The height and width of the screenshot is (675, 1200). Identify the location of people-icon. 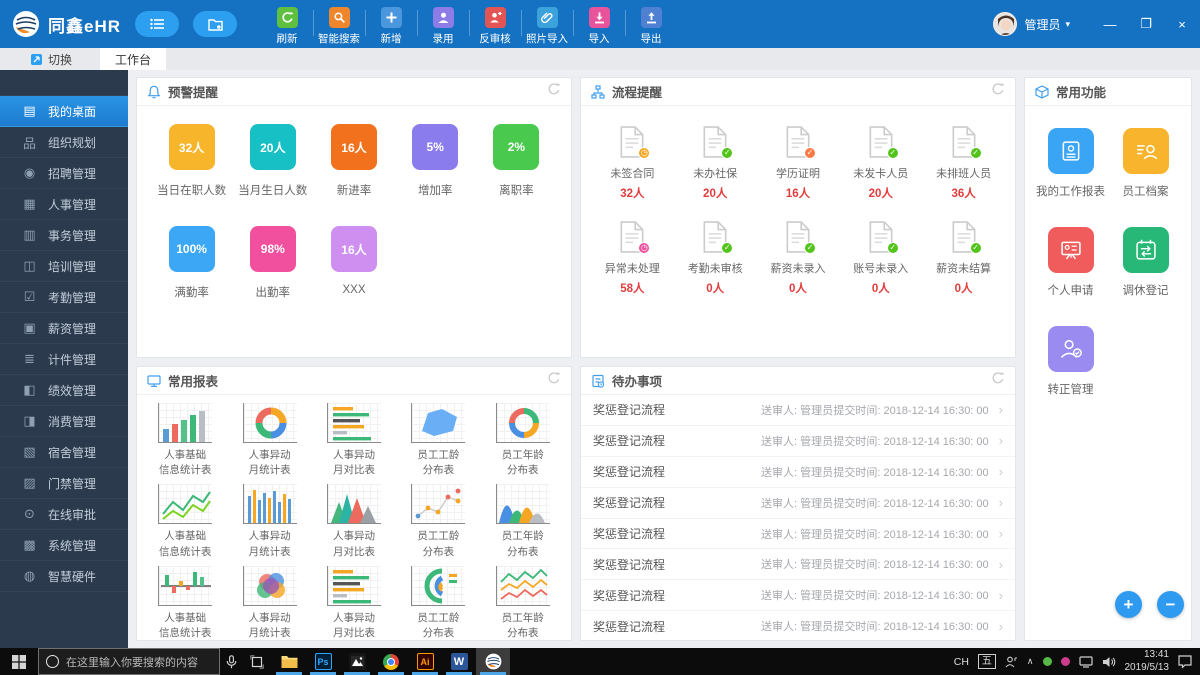
(1011, 662).